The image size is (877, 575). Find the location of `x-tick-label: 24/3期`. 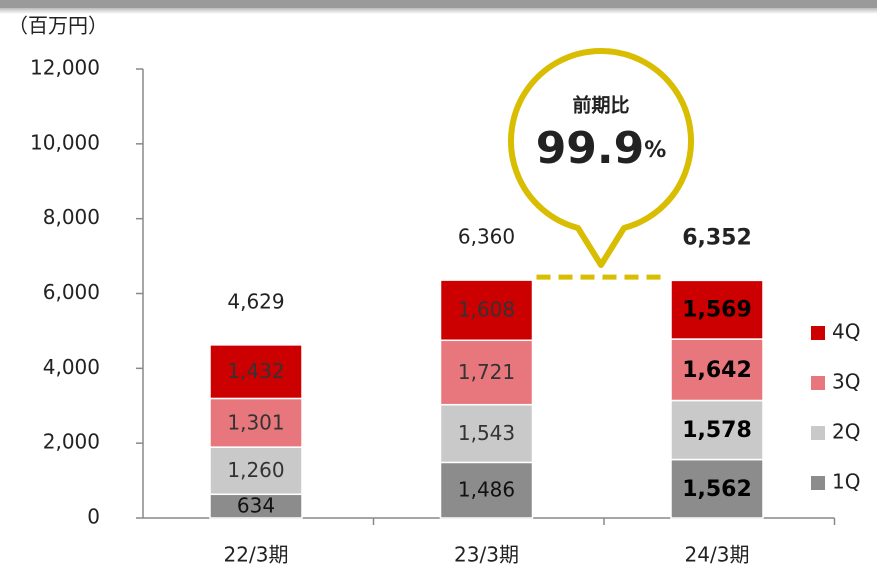

x-tick-label: 24/3期 is located at coordinates (717, 555).